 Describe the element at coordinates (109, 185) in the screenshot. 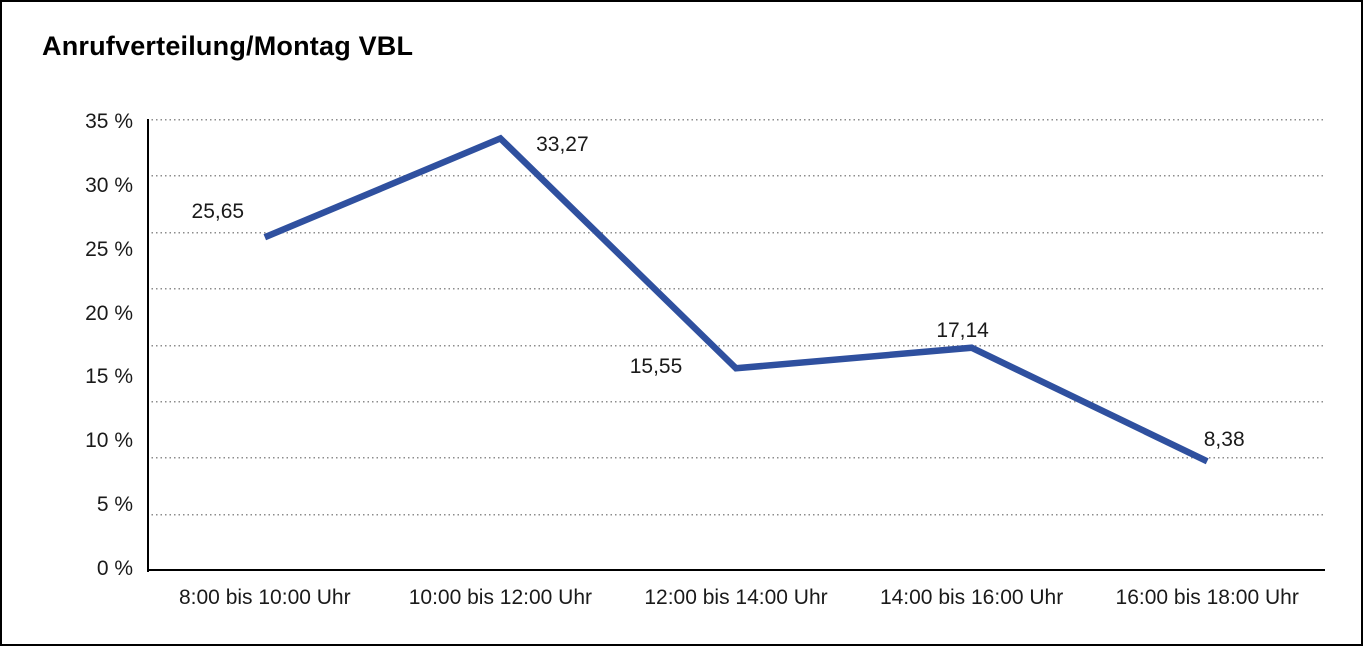

I see `y-tick-label: 30 %` at that location.